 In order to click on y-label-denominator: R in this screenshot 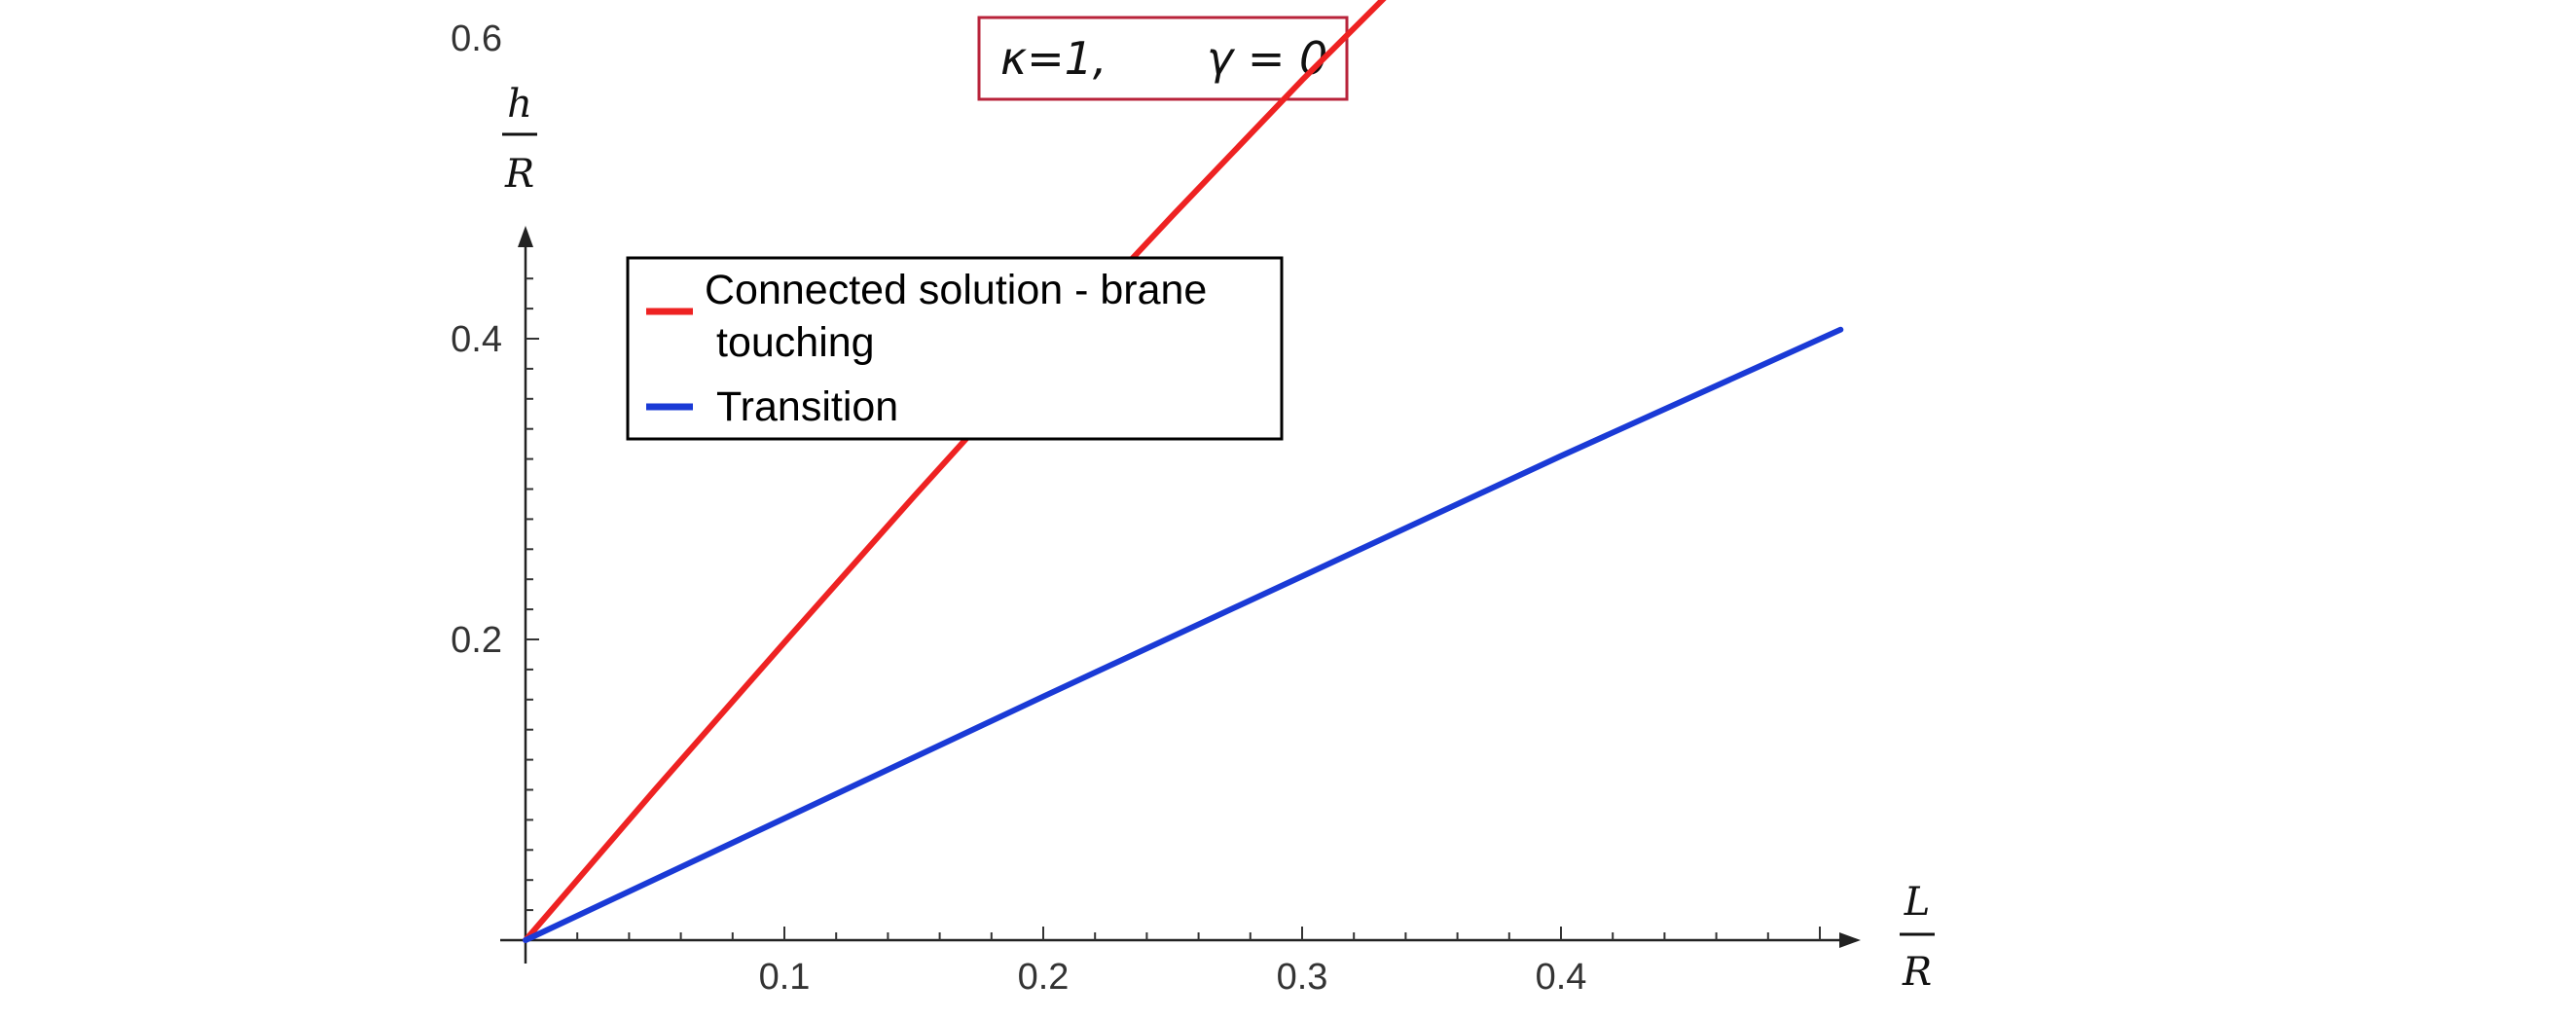, I will do `click(519, 174)`.